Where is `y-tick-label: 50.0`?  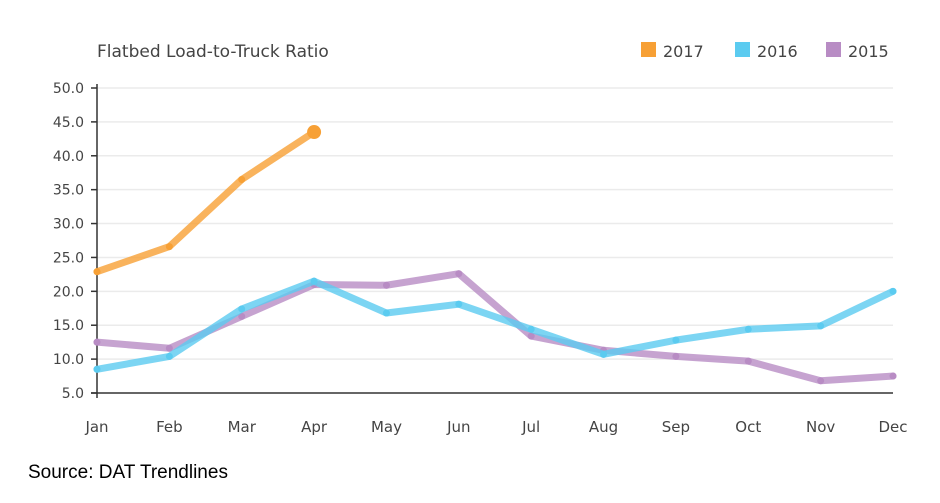
y-tick-label: 50.0 is located at coordinates (68, 89).